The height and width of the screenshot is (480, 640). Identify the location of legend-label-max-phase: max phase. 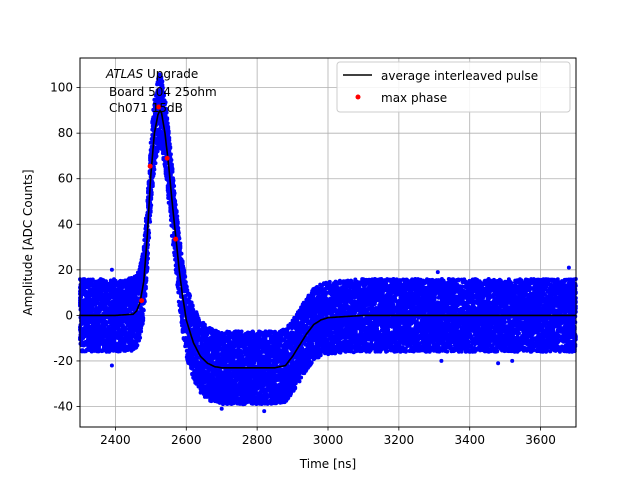
(414, 98).